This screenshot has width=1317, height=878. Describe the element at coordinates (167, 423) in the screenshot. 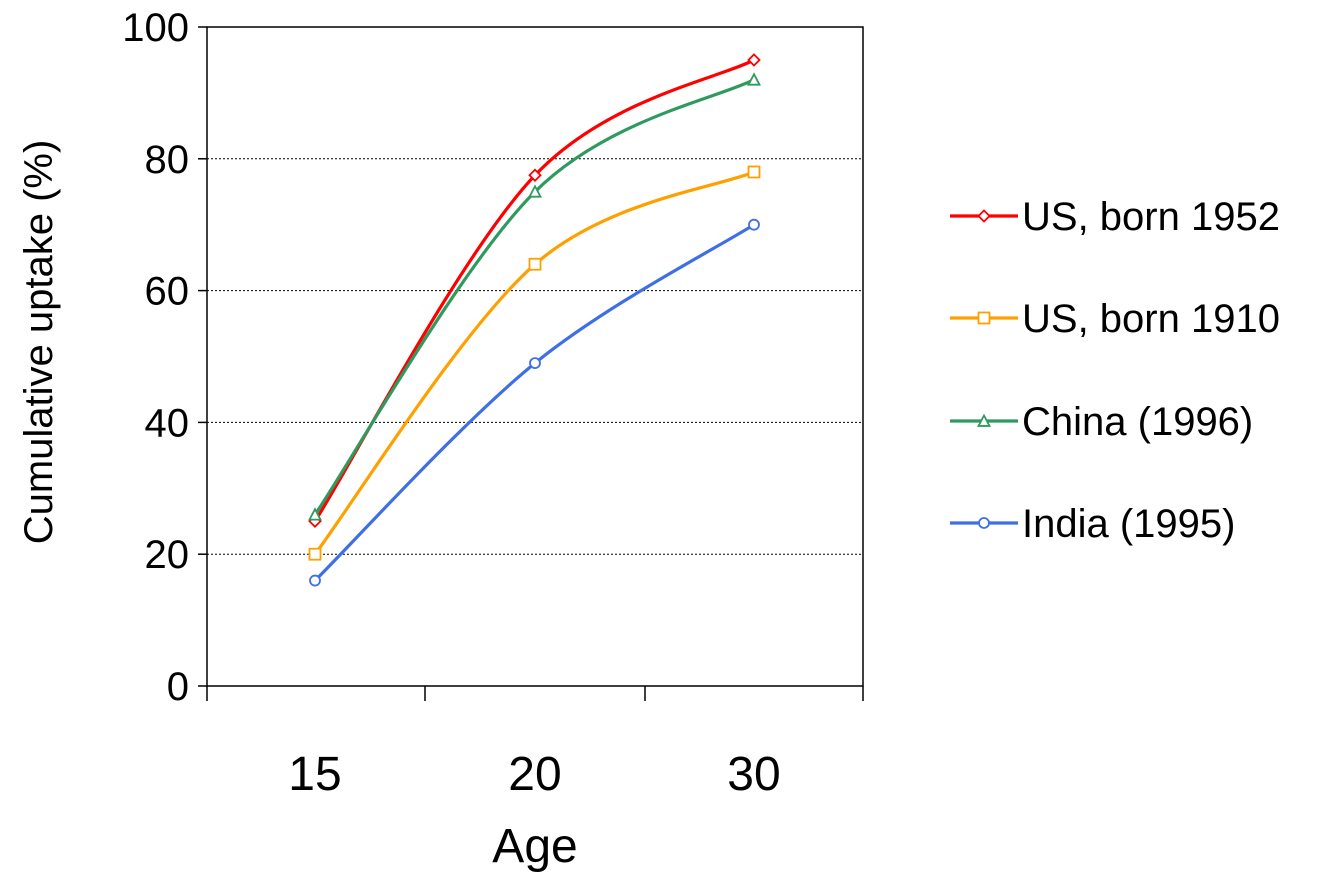

I see `y-tick-label: 40` at that location.